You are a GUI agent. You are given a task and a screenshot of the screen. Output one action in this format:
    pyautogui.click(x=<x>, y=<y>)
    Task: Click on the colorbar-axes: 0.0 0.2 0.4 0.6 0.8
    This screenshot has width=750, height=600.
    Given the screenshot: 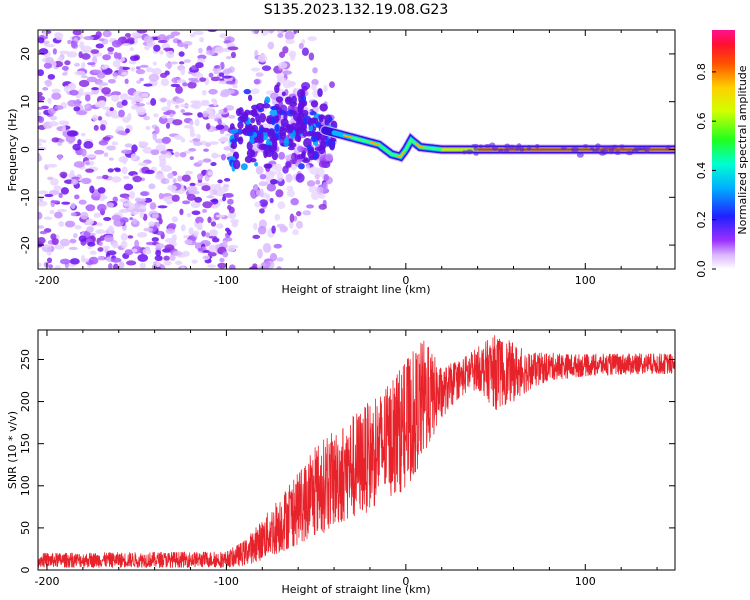 What is the action you would take?
    pyautogui.click(x=705, y=170)
    